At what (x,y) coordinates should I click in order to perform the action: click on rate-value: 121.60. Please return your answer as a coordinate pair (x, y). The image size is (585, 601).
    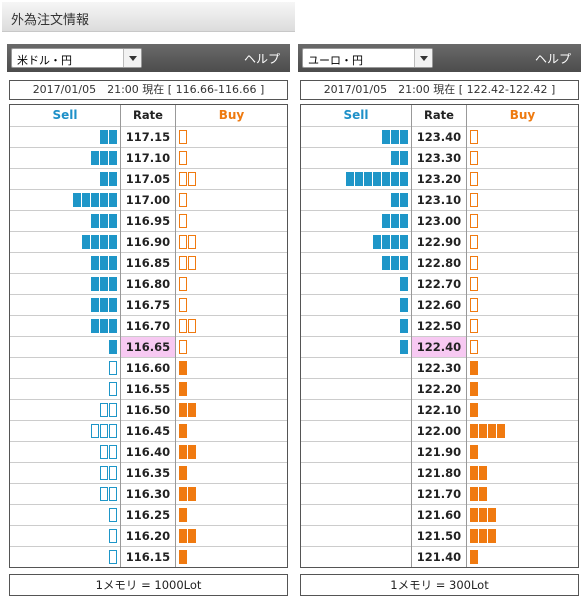
    Looking at the image, I should click on (439, 515).